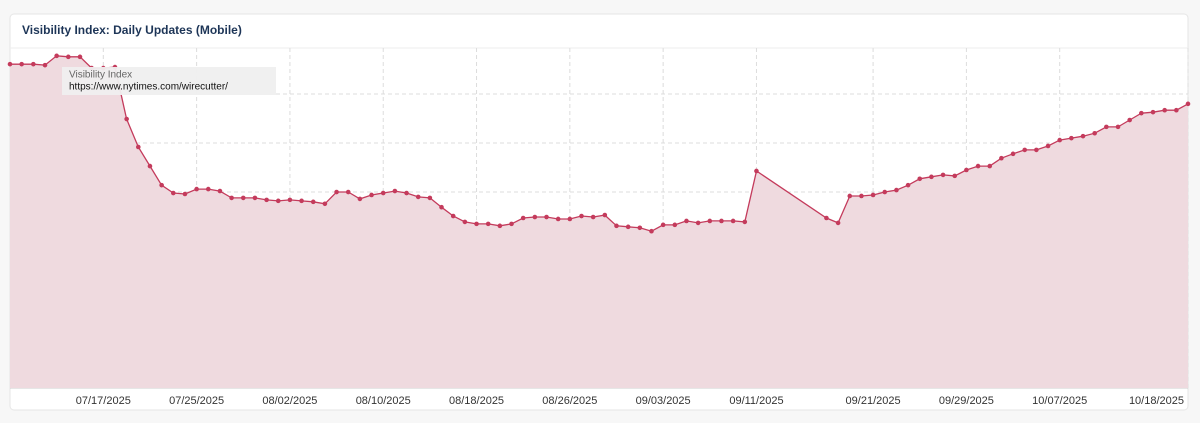  Describe the element at coordinates (663, 401) in the screenshot. I see `x-tick-label: 09/03/2025` at that location.